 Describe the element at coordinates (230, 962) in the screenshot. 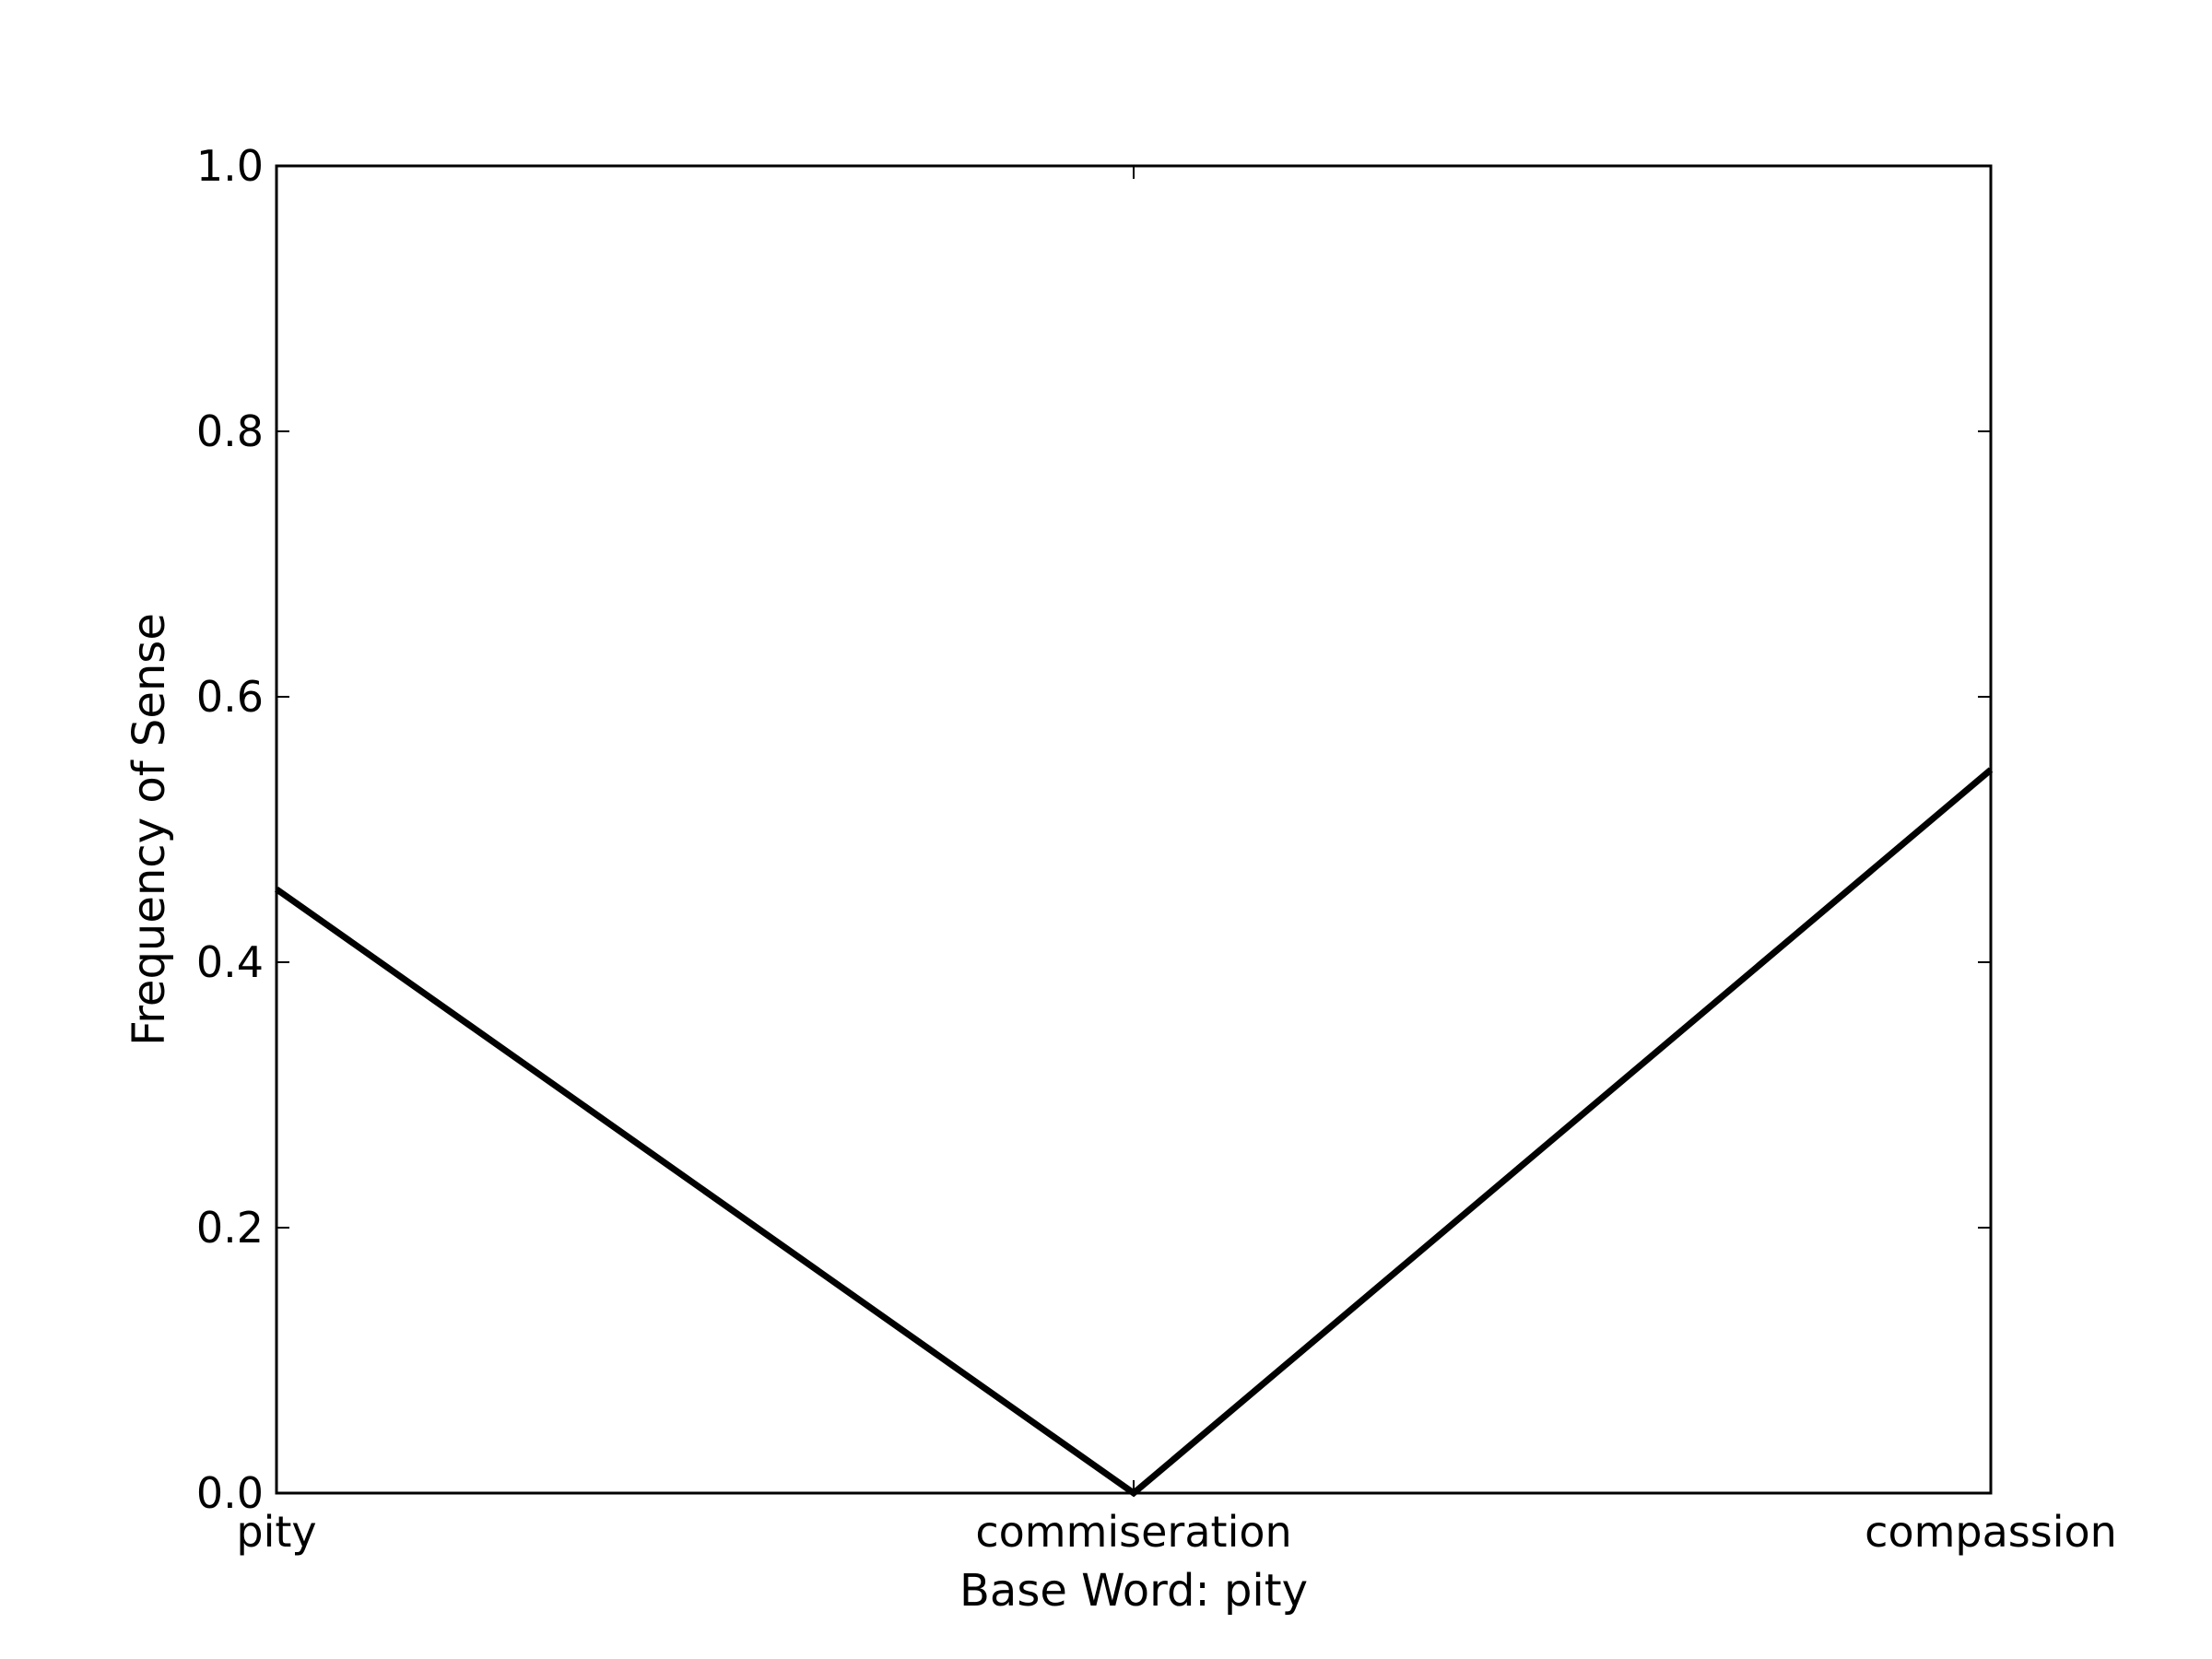

I see `y-tick-label: 0.4` at that location.